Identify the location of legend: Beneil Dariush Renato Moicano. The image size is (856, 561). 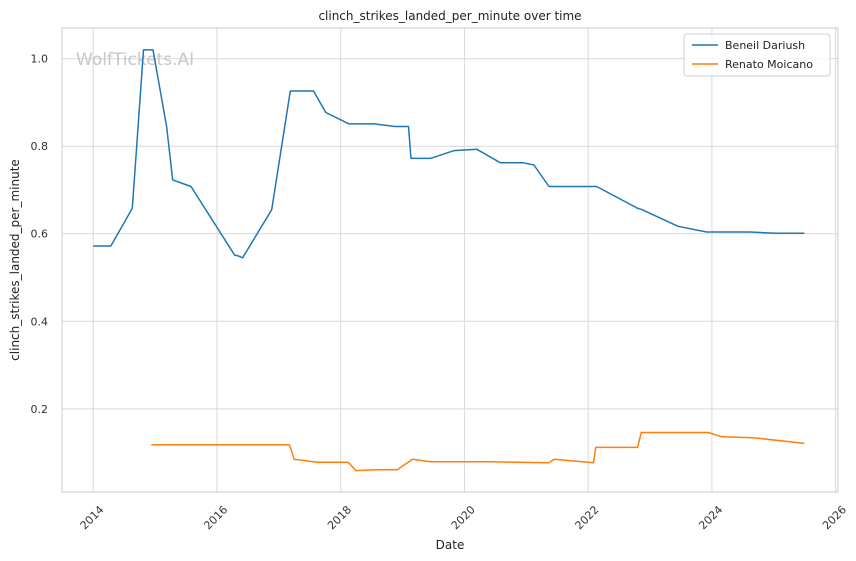
(757, 55).